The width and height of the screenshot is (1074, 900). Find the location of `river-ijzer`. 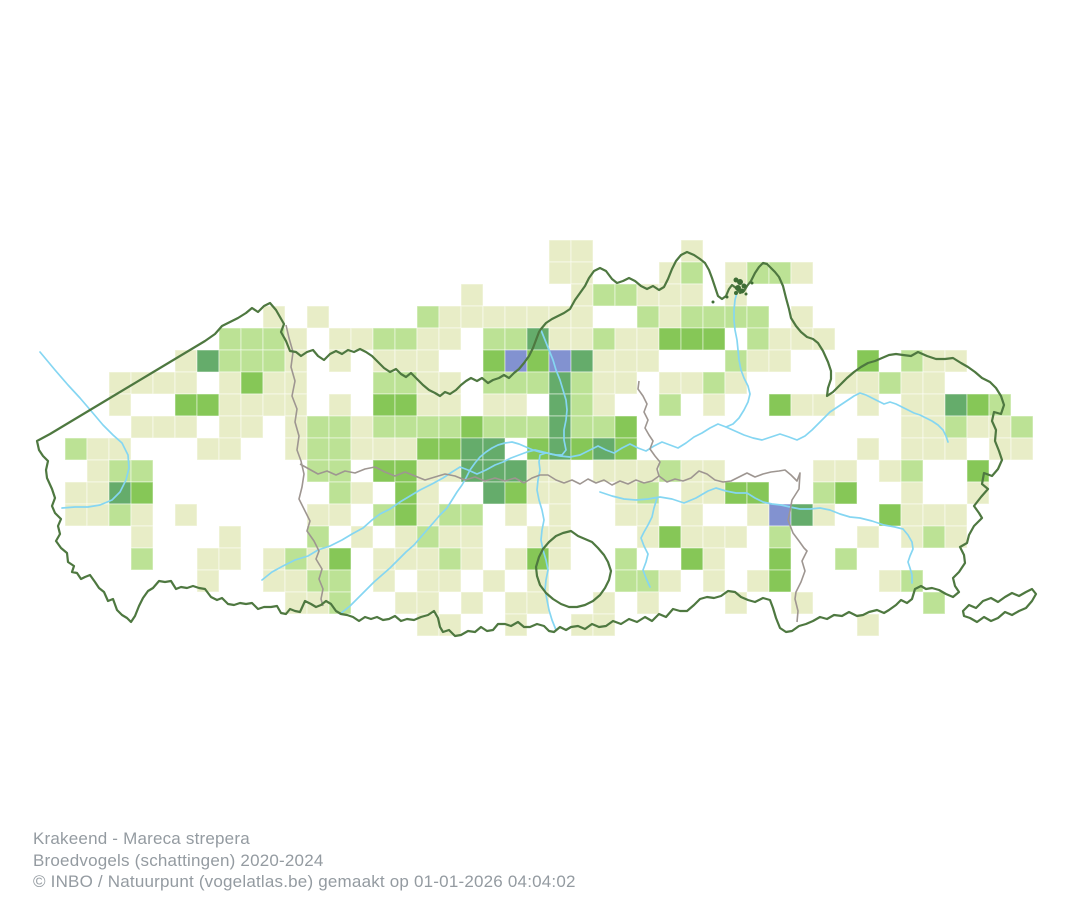

river-ijzer is located at coordinates (84, 430).